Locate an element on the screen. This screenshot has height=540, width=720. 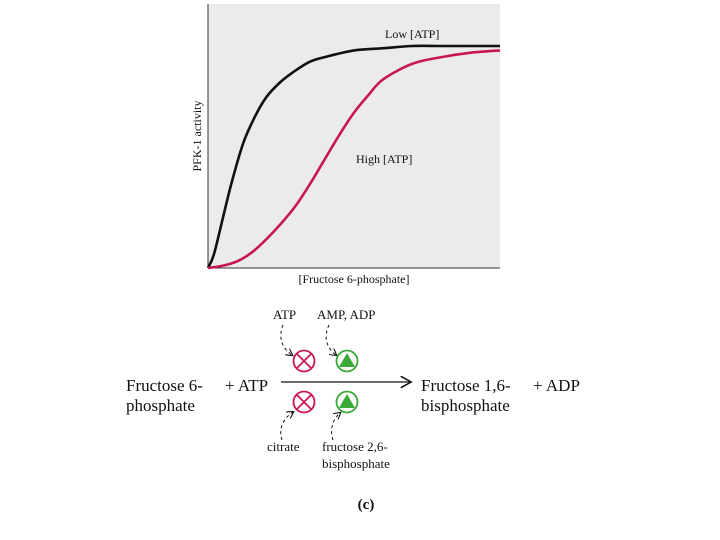
y-axis-label: PFK-1 activity is located at coordinates (197, 136).